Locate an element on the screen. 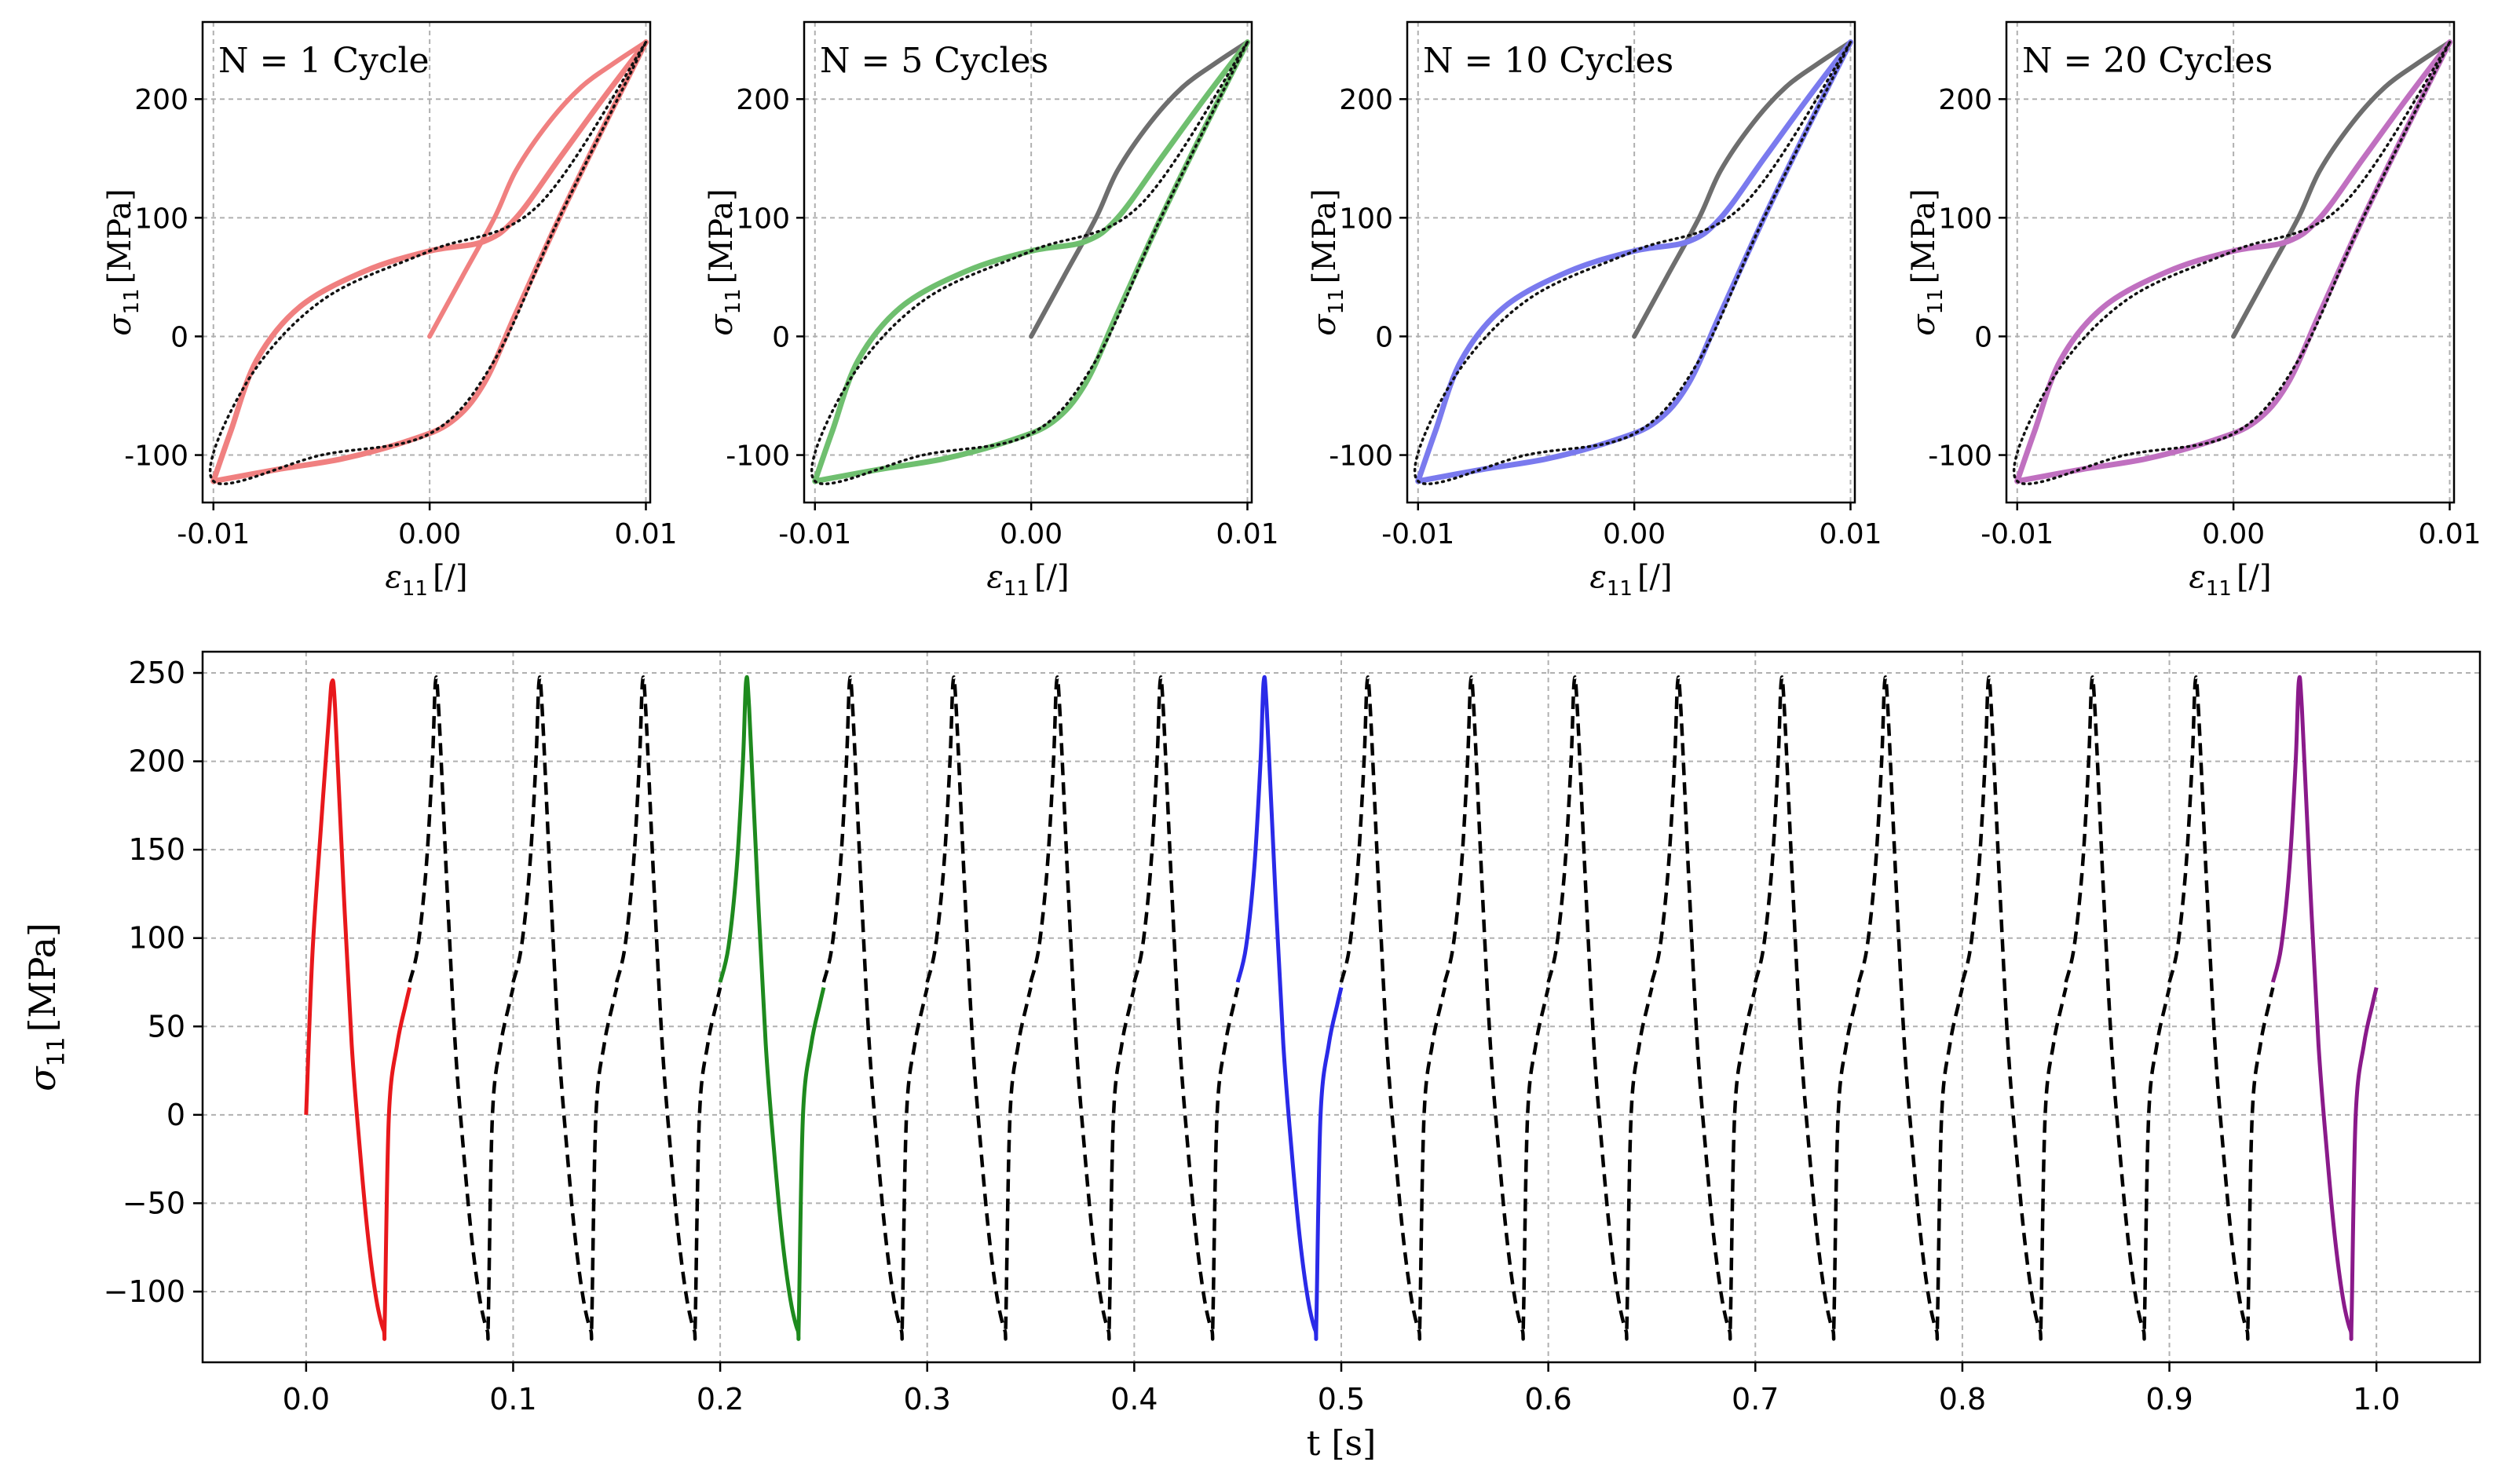  y-tick-label: 250 is located at coordinates (156, 673).